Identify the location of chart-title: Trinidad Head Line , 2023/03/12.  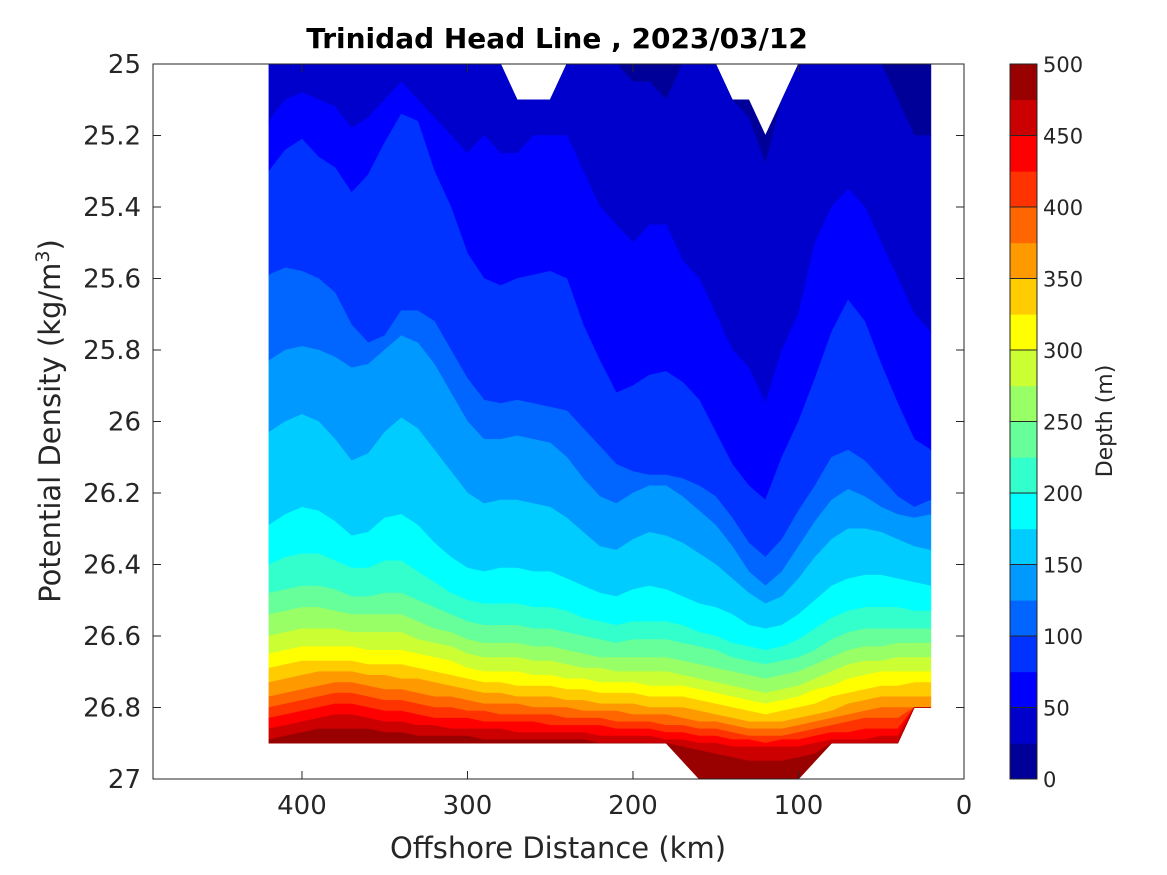
(557, 38).